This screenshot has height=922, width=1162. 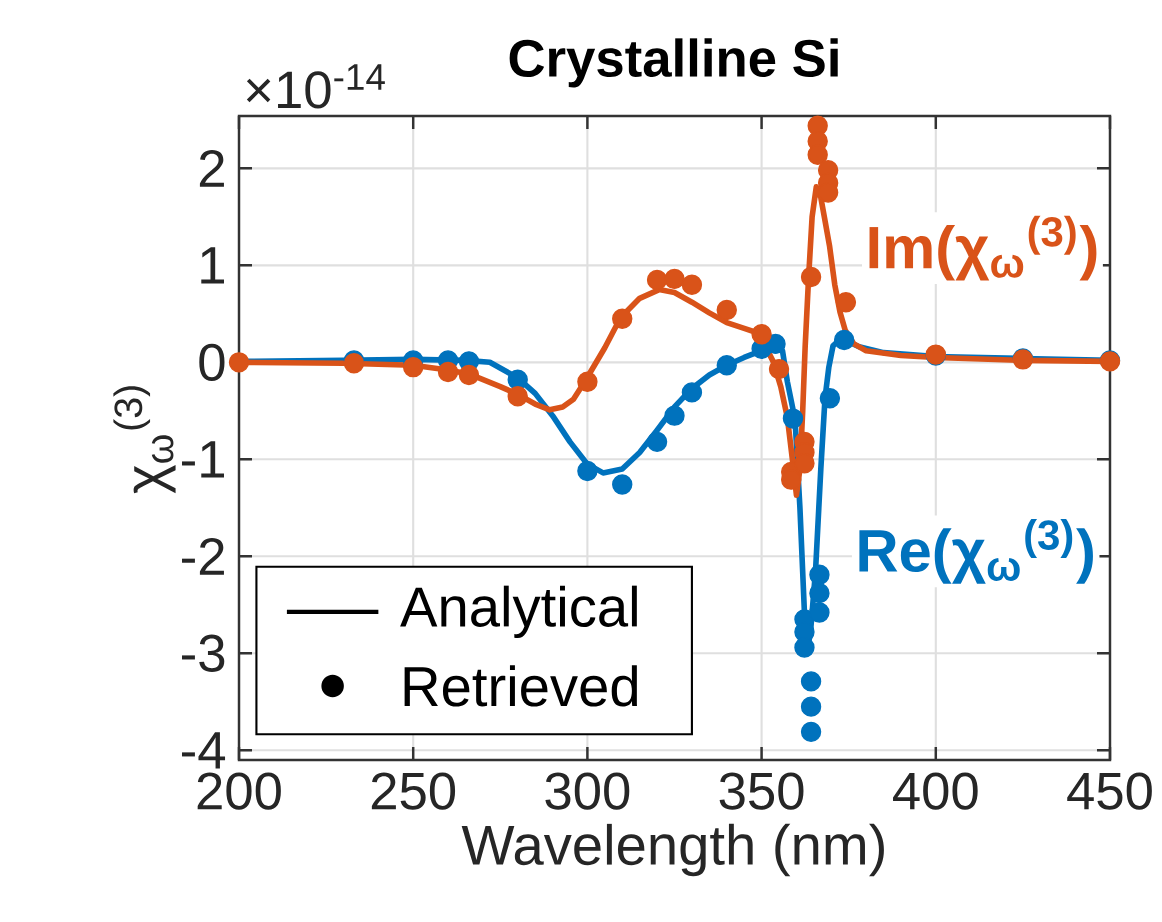 What do you see at coordinates (315, 86) in the screenshot?
I see `text: ×10$^{-14}$` at bounding box center [315, 86].